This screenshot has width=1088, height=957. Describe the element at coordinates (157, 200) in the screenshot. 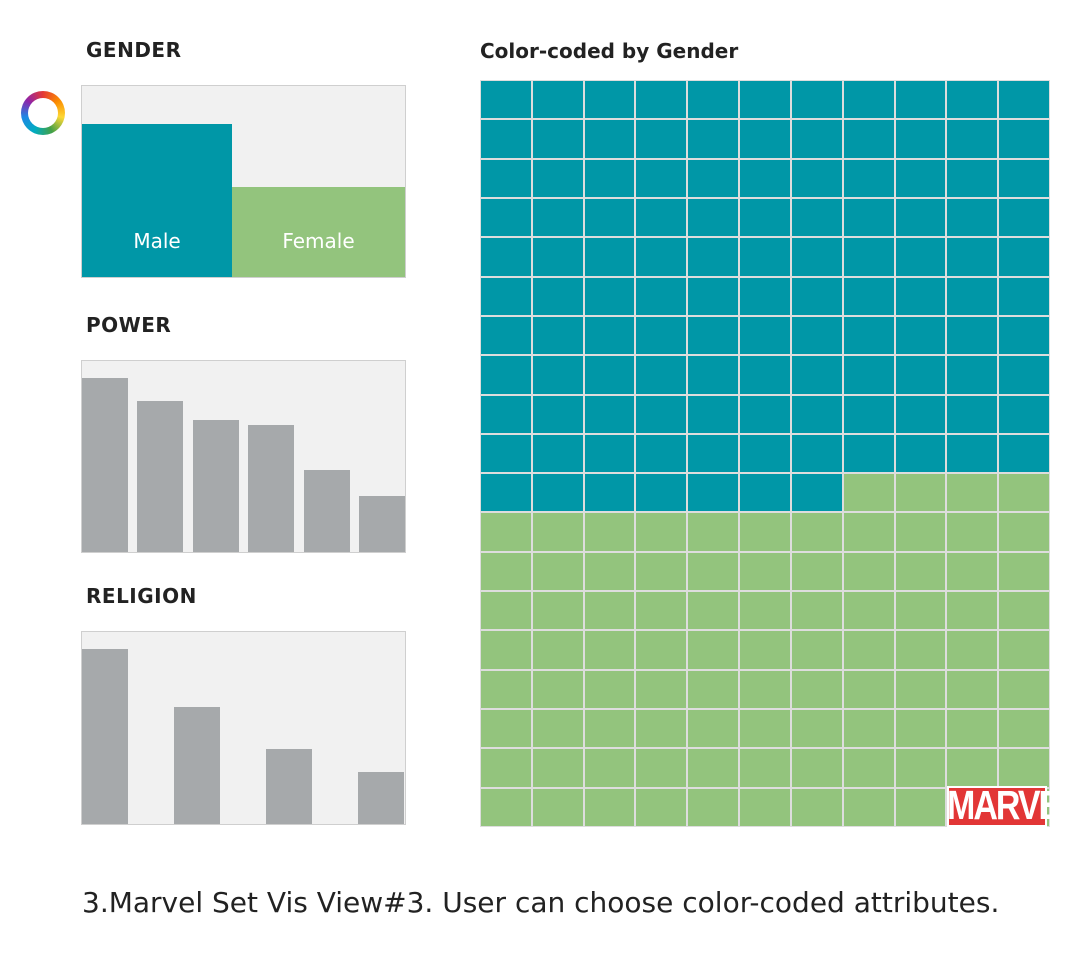

I see `gender-bar-male: Male` at that location.